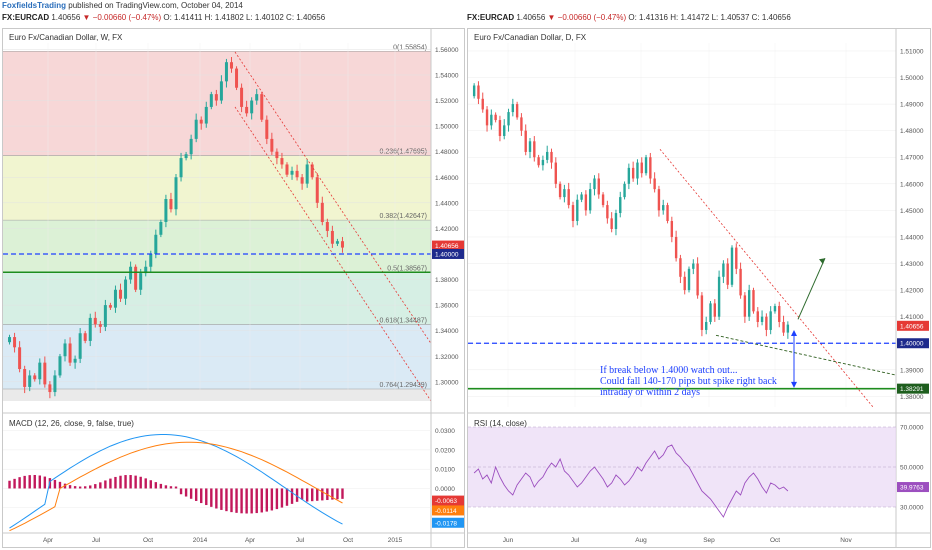  I want to click on right-symbol: FX:EURCAD, so click(491, 17).